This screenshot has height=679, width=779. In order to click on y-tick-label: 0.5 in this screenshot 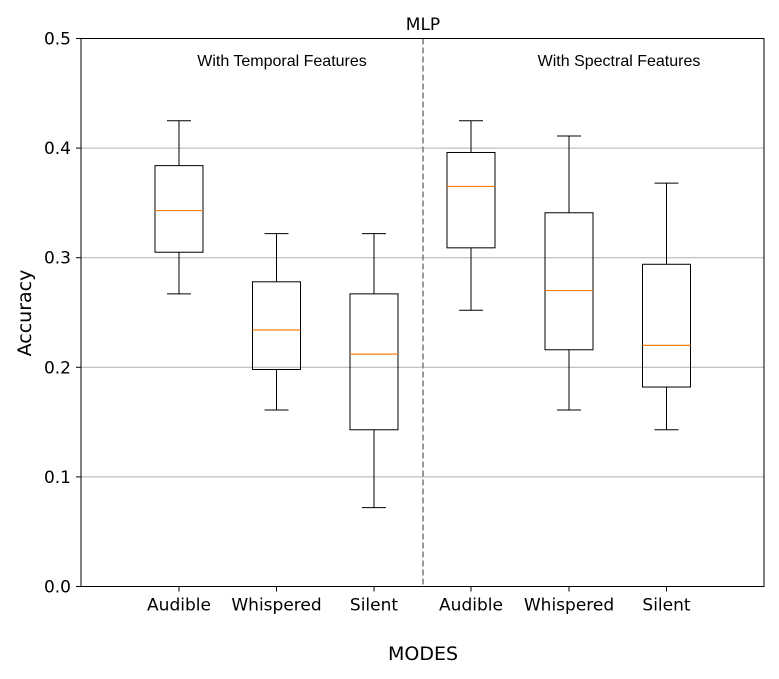, I will do `click(57, 40)`.